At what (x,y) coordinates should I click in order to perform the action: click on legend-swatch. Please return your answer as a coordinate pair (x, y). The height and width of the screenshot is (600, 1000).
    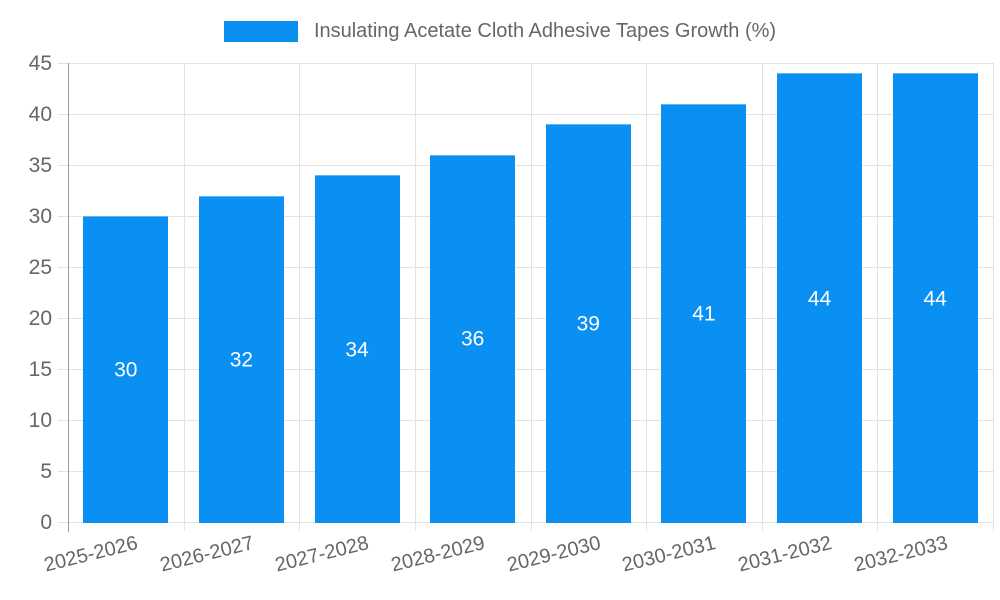
    Looking at the image, I should click on (260, 31).